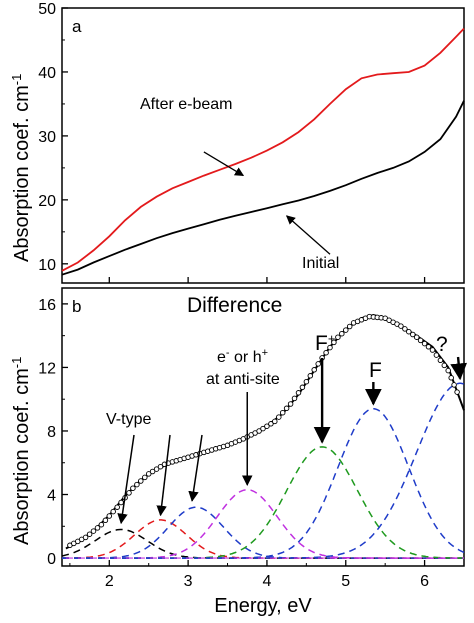 The height and width of the screenshot is (623, 474). I want to click on f-label: F, so click(375, 370).